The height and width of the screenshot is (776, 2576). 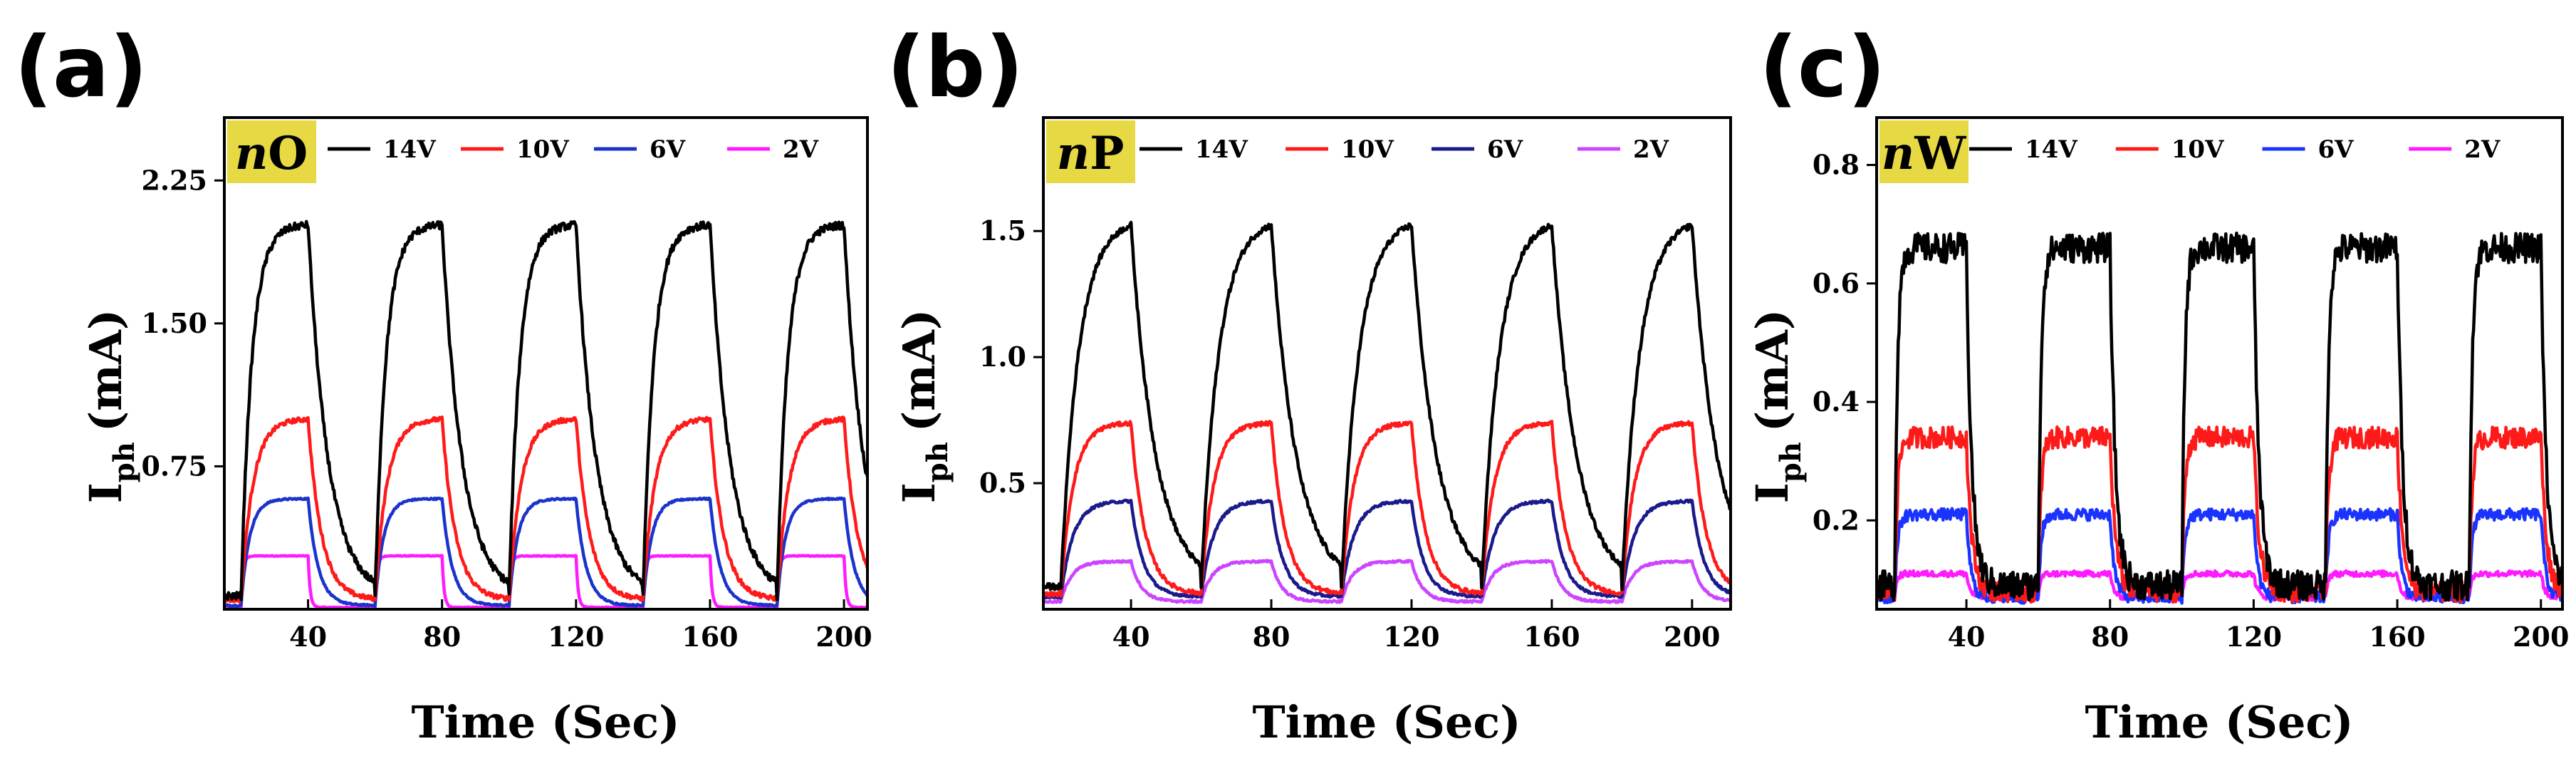 What do you see at coordinates (1837, 402) in the screenshot?
I see `y-tick-label: 0.4` at bounding box center [1837, 402].